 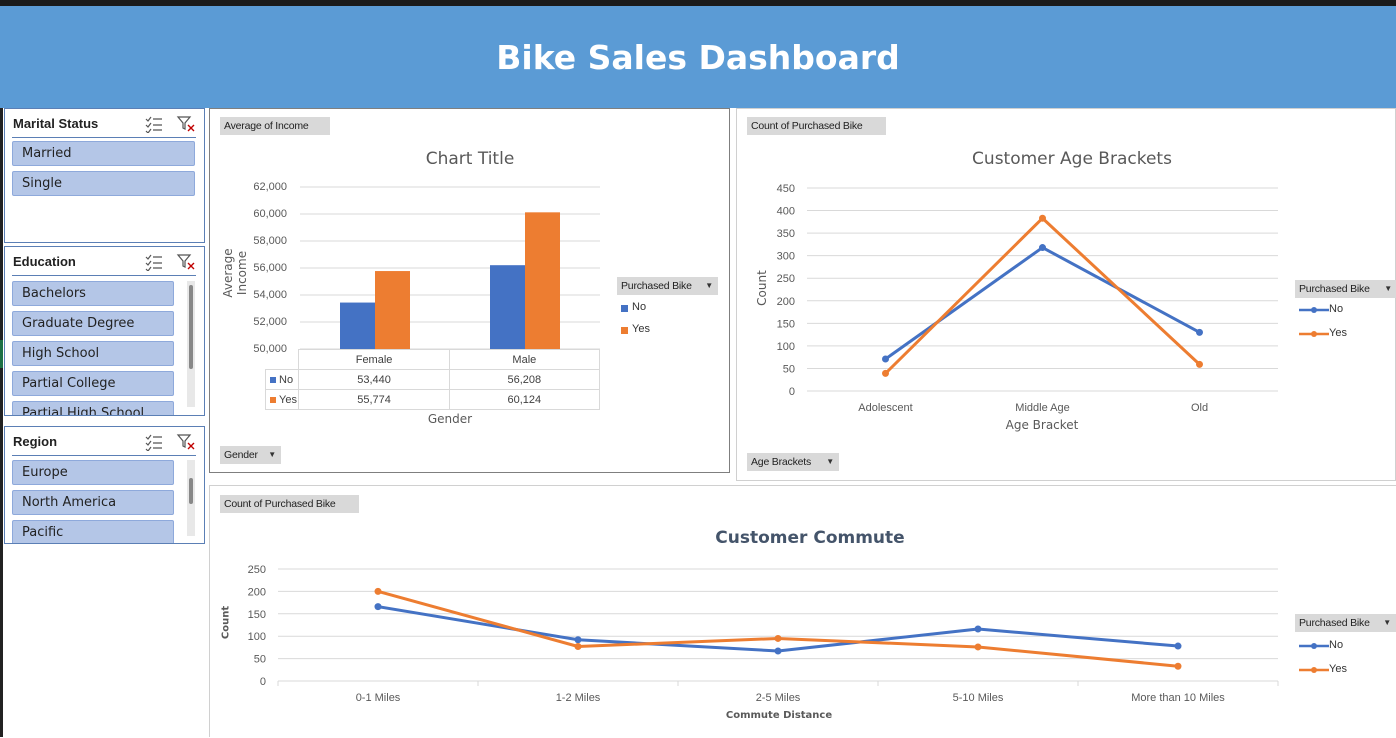 I want to click on slicer-header: Marital Status, so click(x=104, y=126).